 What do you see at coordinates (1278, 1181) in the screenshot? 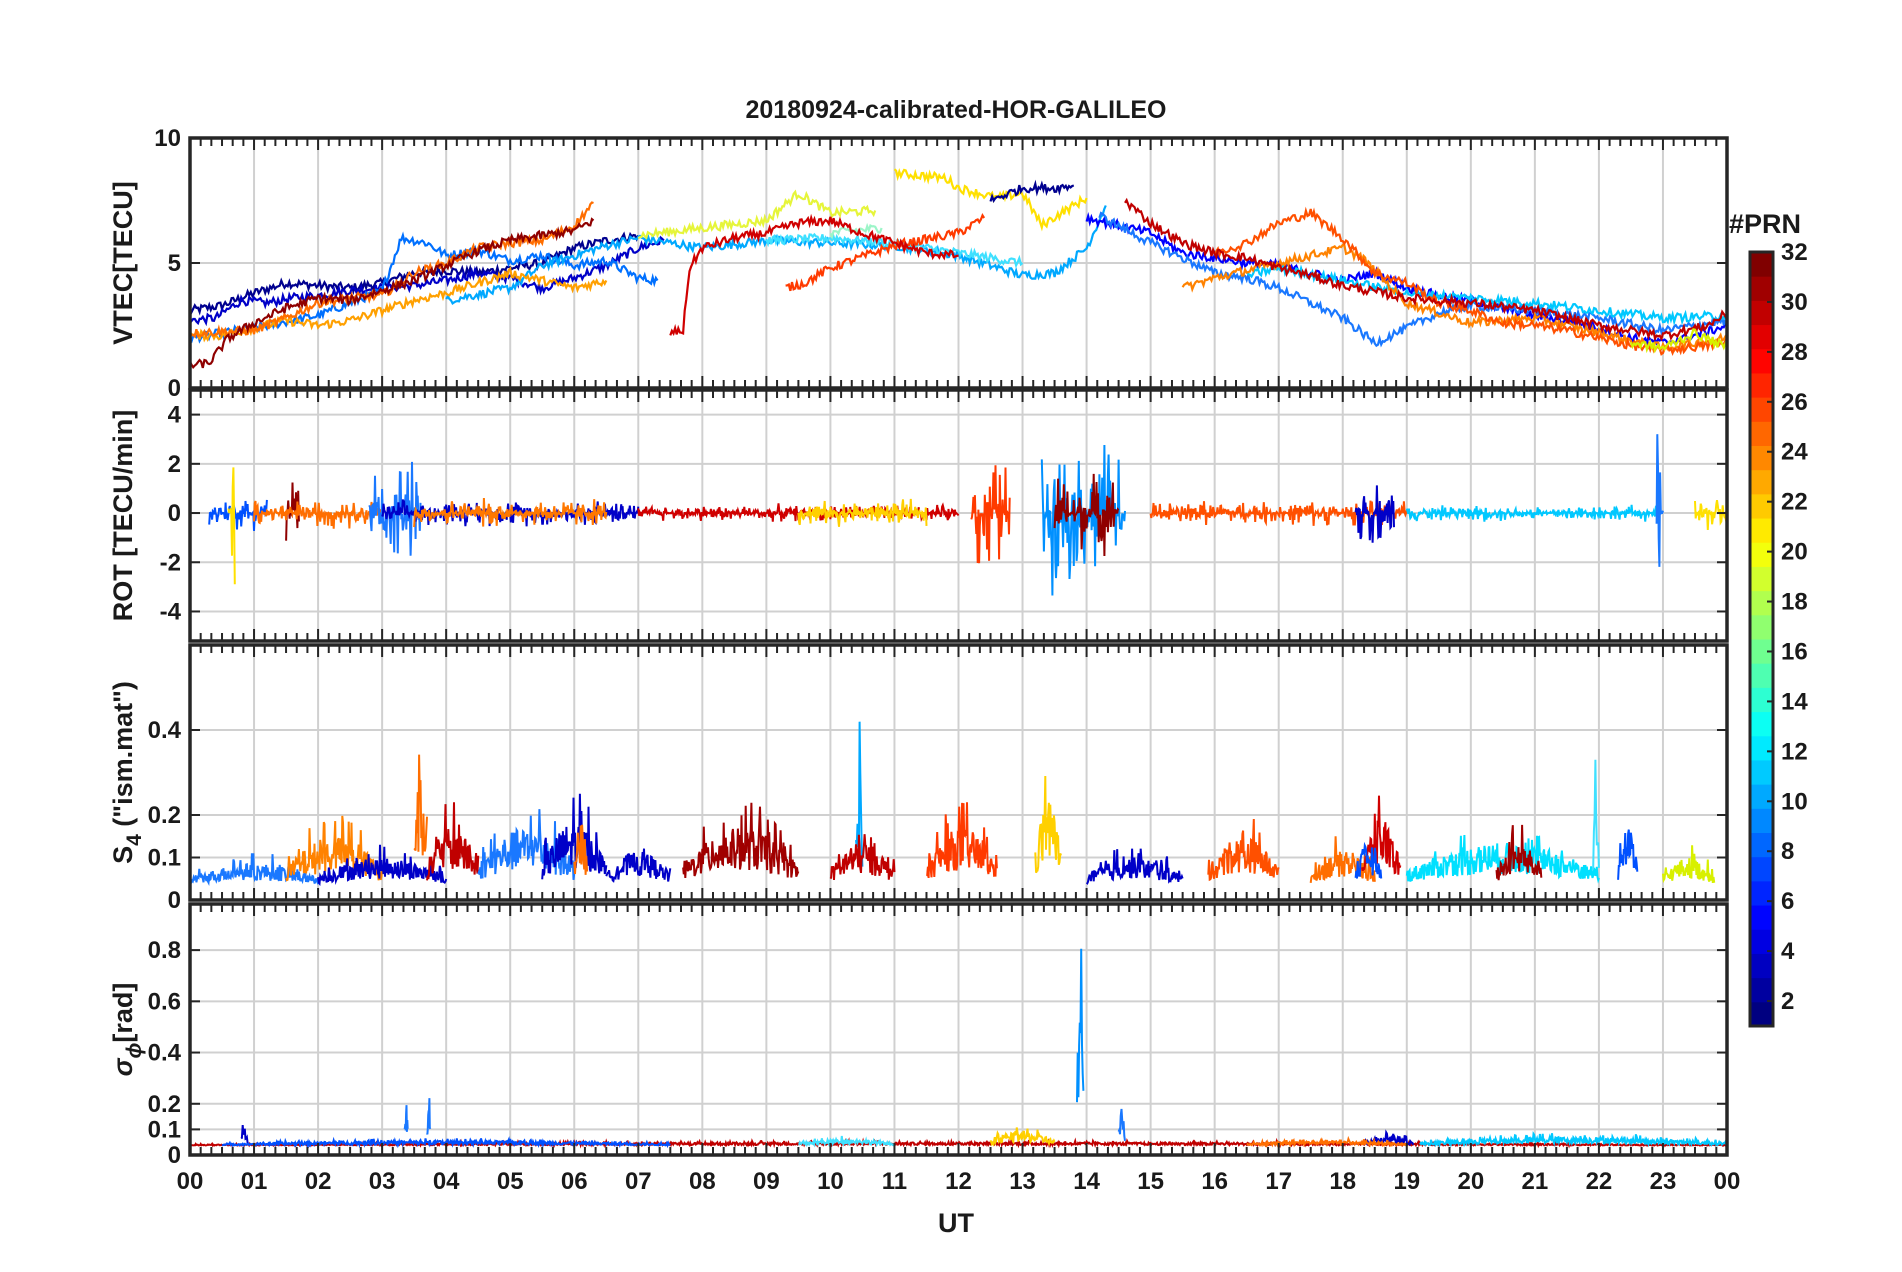
I see `x-tick-label: 17` at bounding box center [1278, 1181].